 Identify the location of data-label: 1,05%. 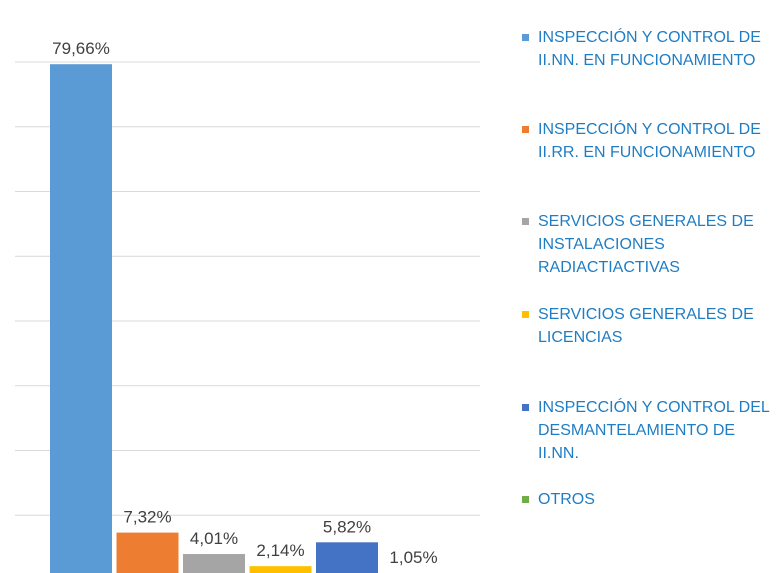
(413, 557).